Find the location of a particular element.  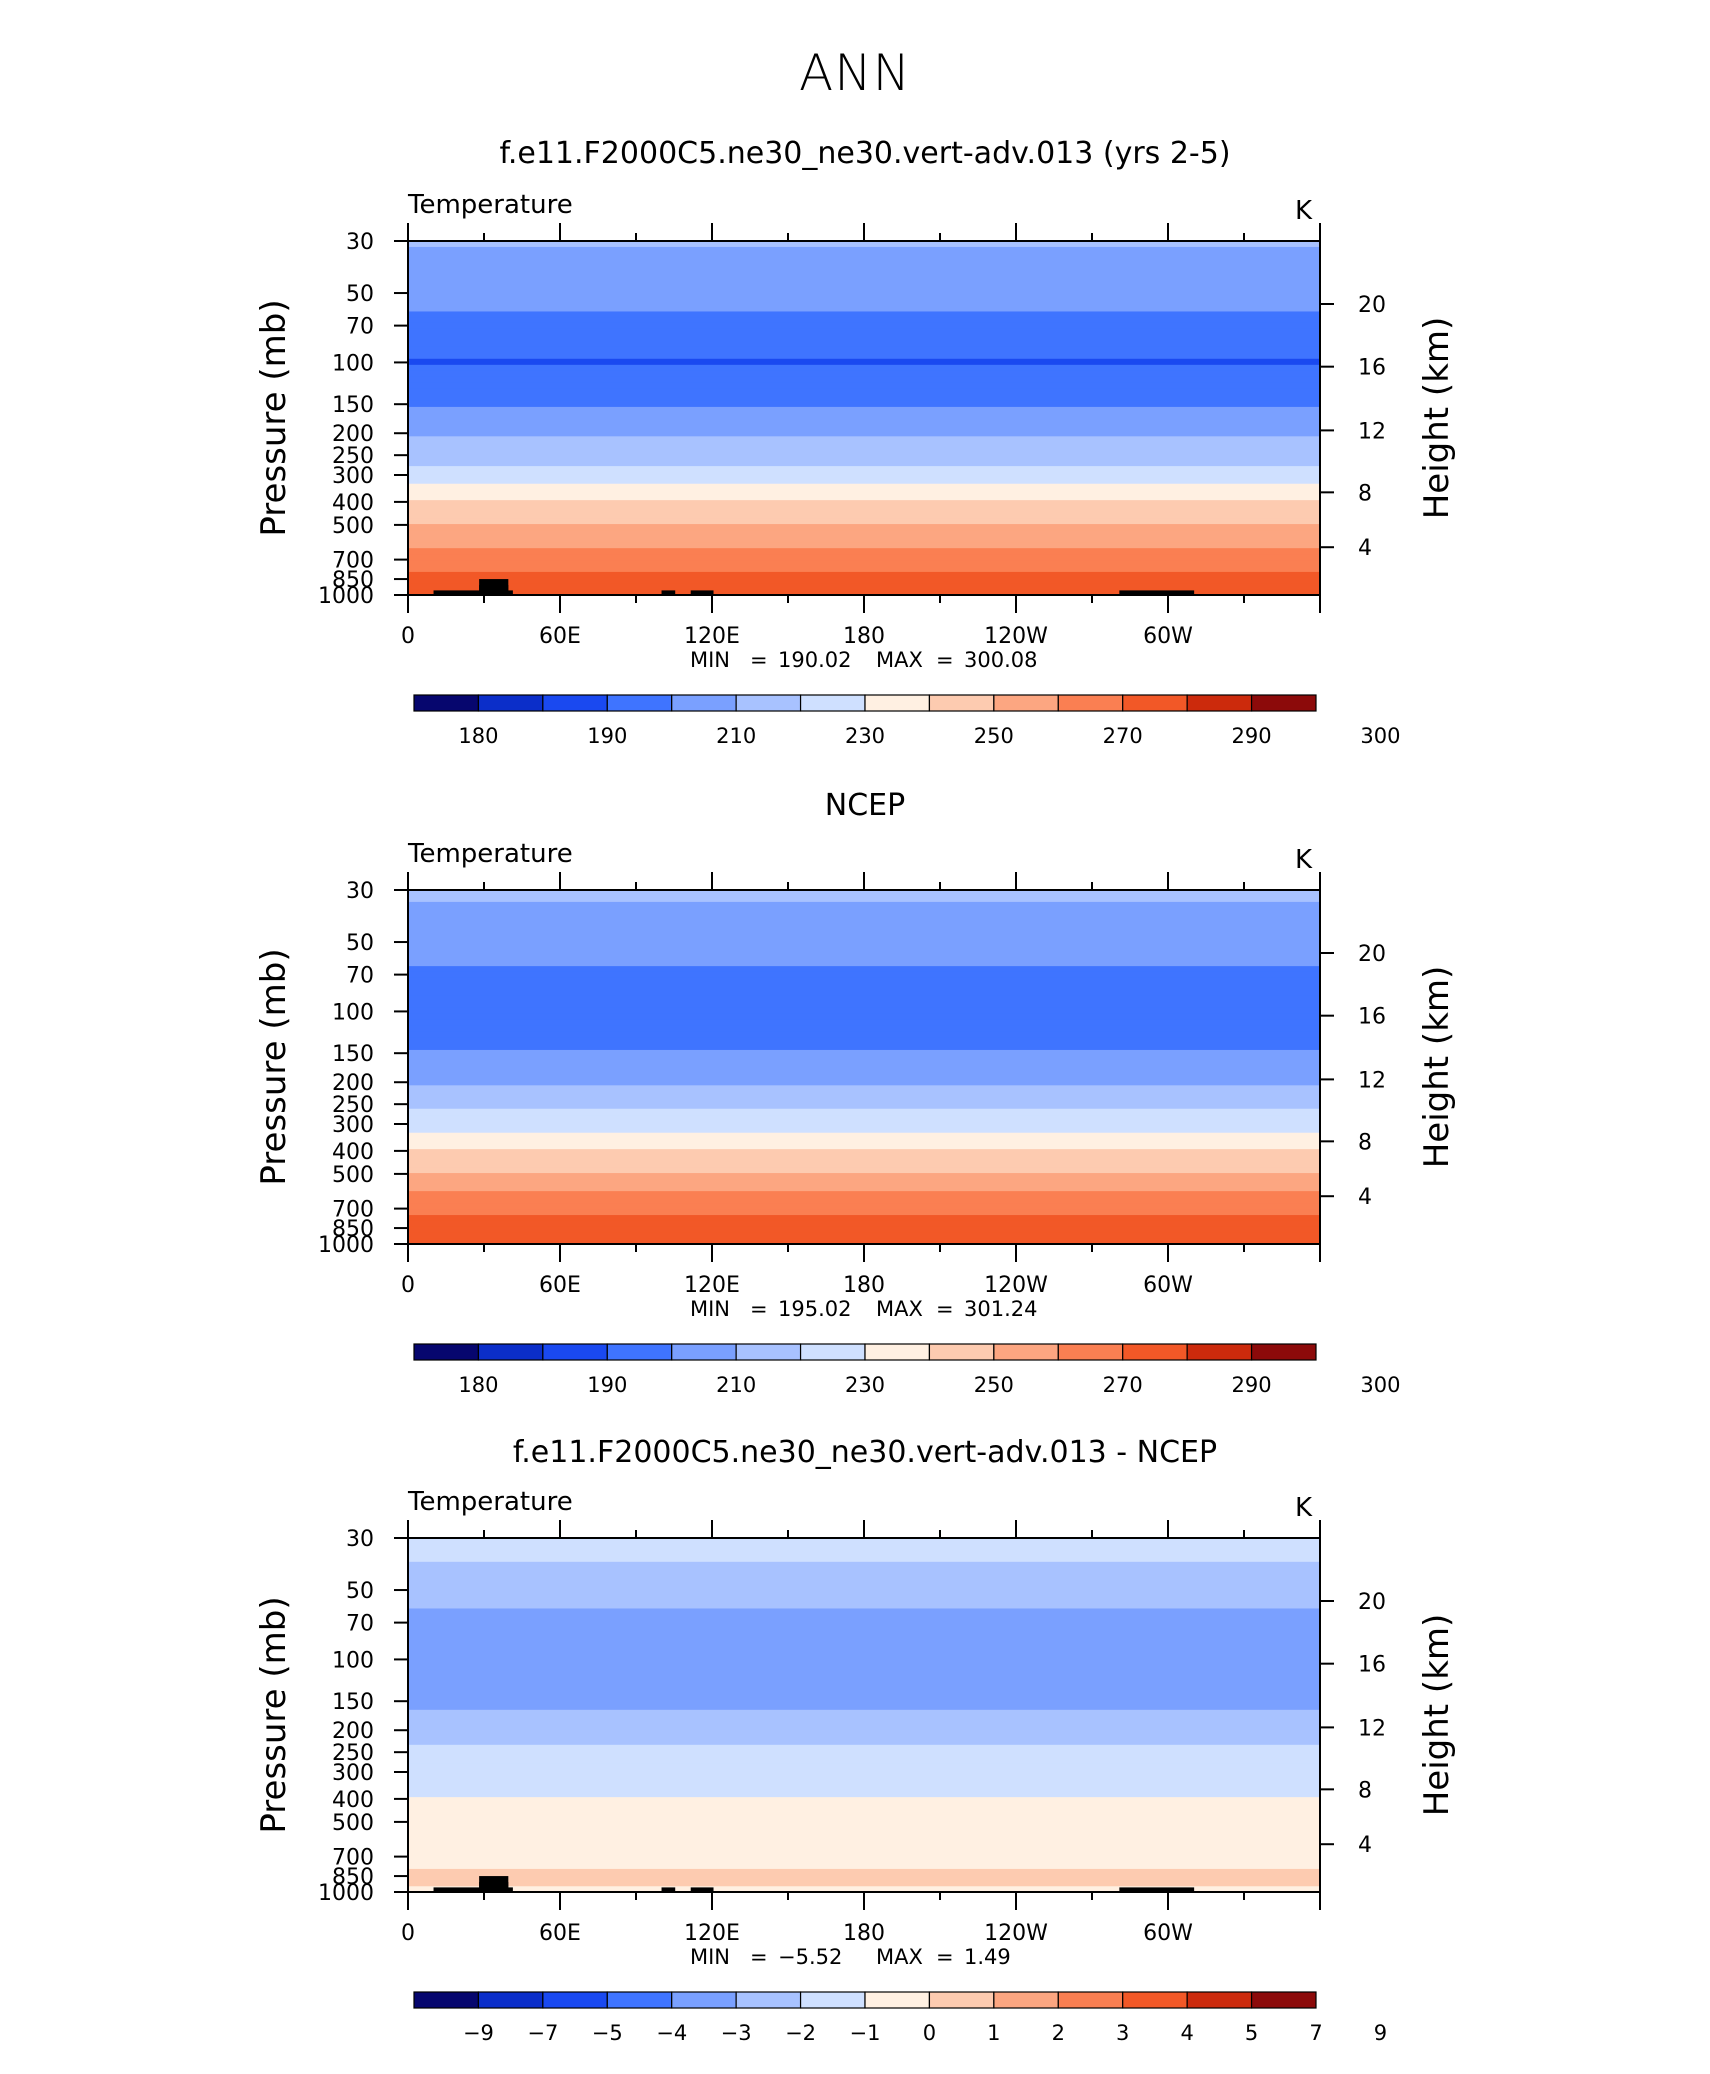

colorbar-label: 180 is located at coordinates (478, 1385).